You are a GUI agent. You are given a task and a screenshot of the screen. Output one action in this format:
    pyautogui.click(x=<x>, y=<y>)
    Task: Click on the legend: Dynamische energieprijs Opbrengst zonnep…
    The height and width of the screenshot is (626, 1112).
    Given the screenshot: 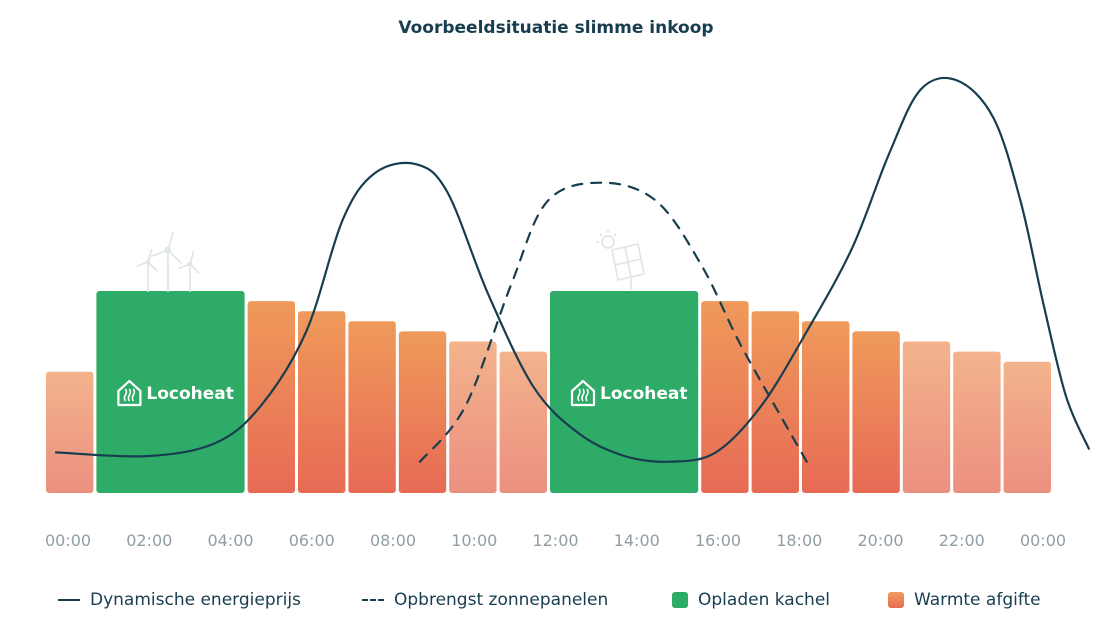 What is the action you would take?
    pyautogui.click(x=556, y=600)
    